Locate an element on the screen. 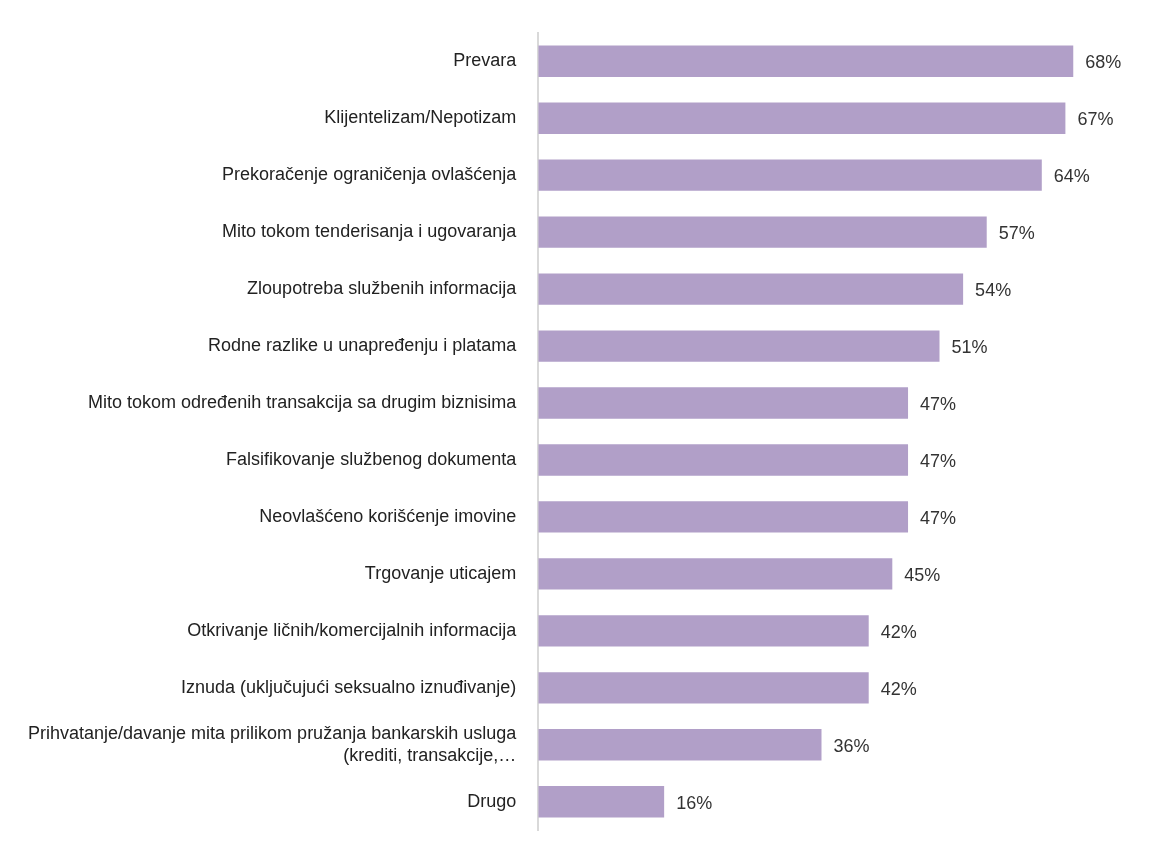  data-label: 16% is located at coordinates (694, 802).